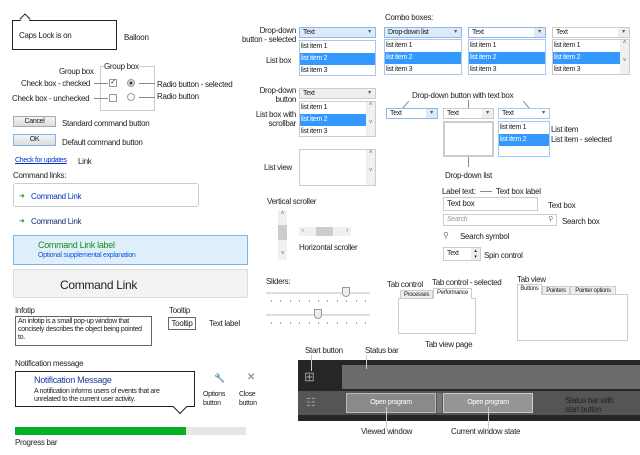 This screenshot has width=640, height=455. What do you see at coordinates (131, 97) in the screenshot?
I see `radio-unselected` at bounding box center [131, 97].